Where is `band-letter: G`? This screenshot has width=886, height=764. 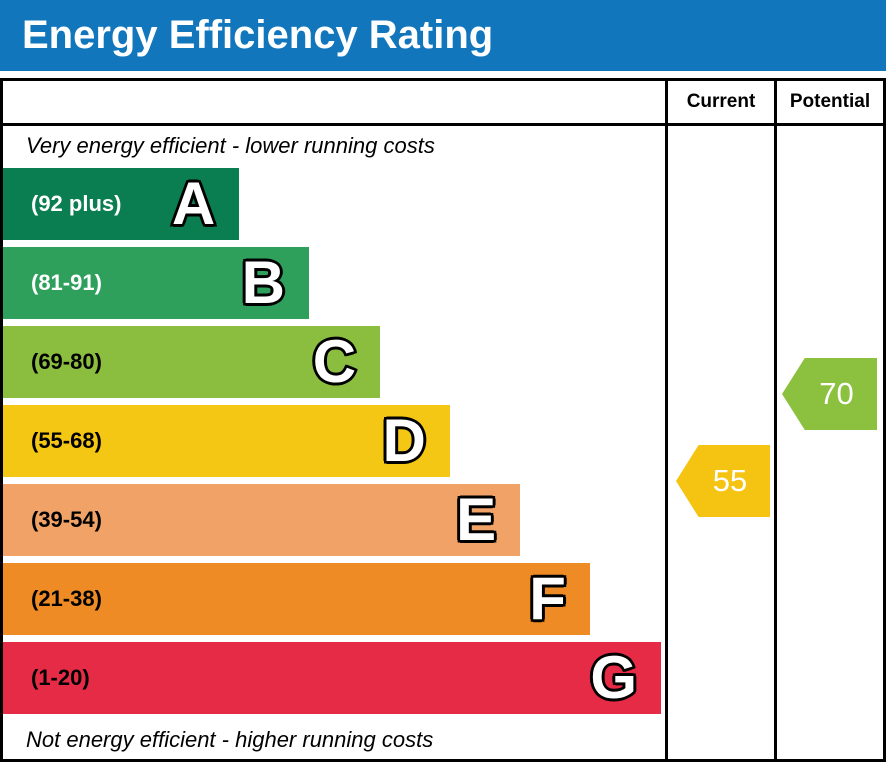
band-letter: G is located at coordinates (614, 678).